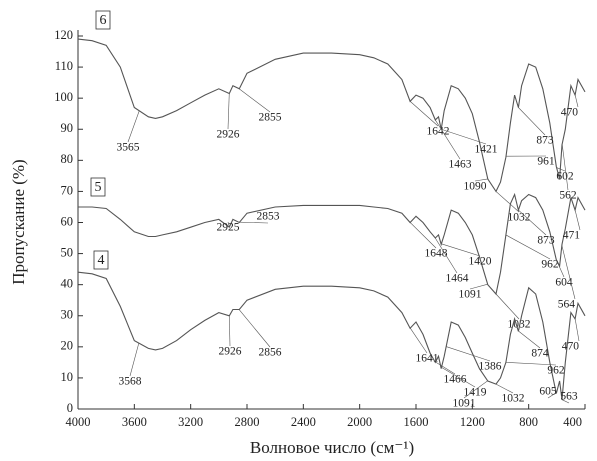 This screenshot has height=461, width=597. I want to click on x-tick-label: 2400, so click(303, 422).